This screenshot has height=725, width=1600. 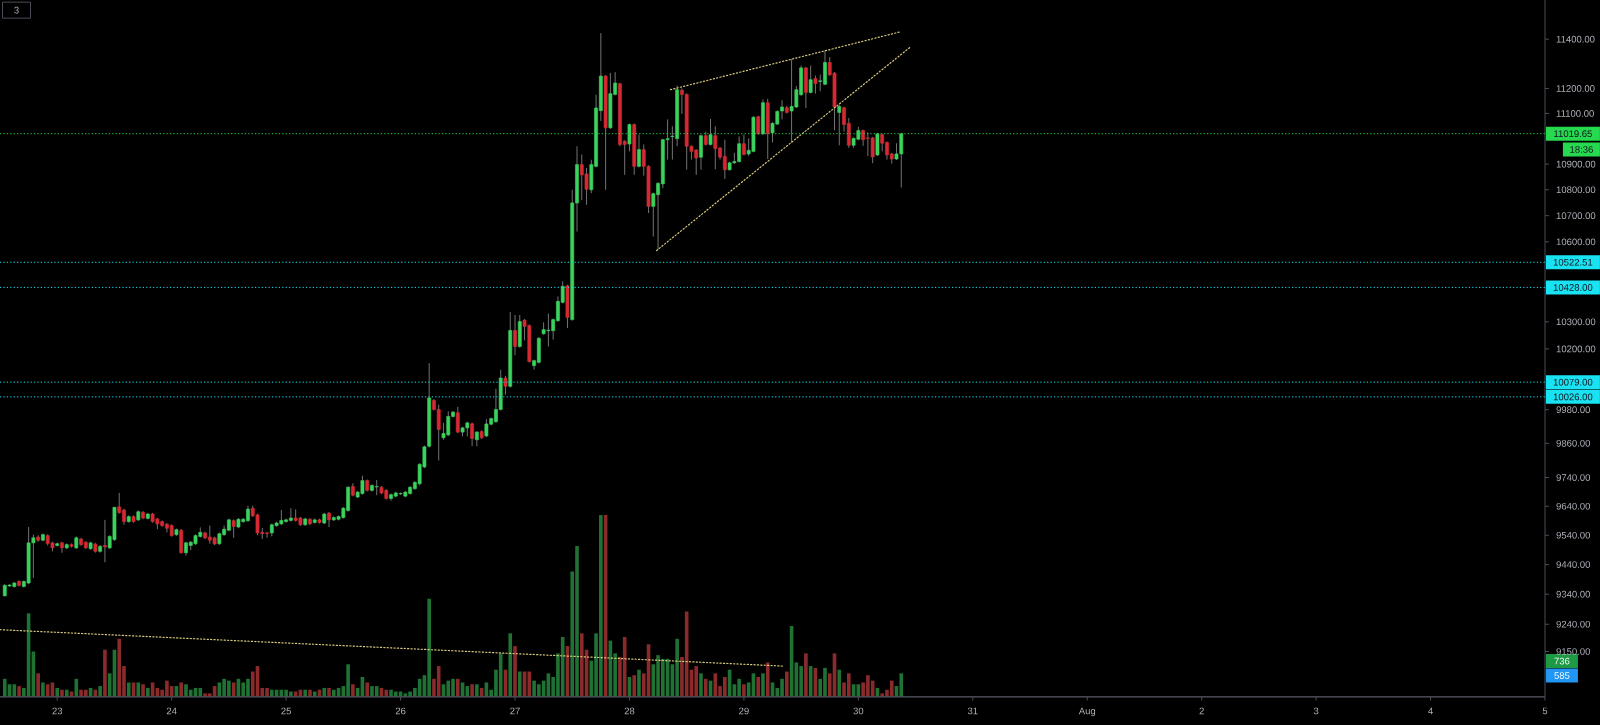 I want to click on annotation: 3, so click(x=16, y=10).